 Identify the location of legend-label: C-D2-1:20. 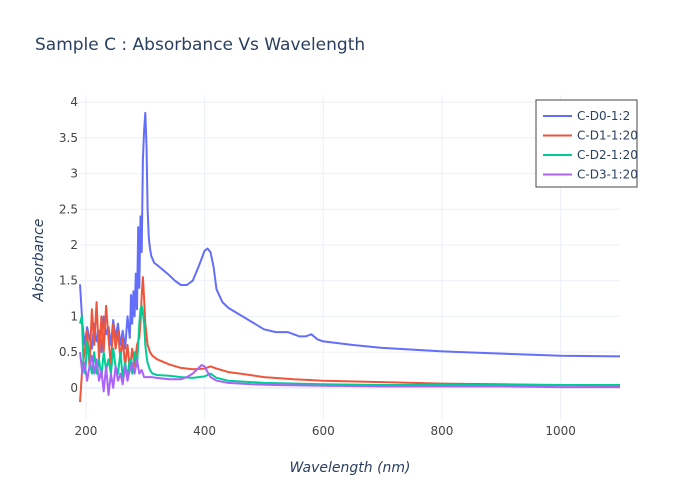
(607, 155).